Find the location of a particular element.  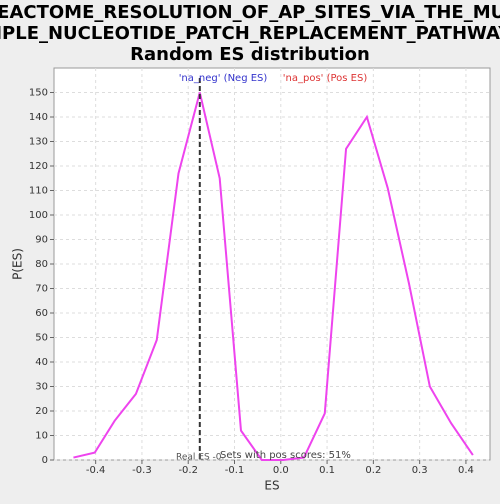

y-tick-label: 130 is located at coordinates (38, 142).